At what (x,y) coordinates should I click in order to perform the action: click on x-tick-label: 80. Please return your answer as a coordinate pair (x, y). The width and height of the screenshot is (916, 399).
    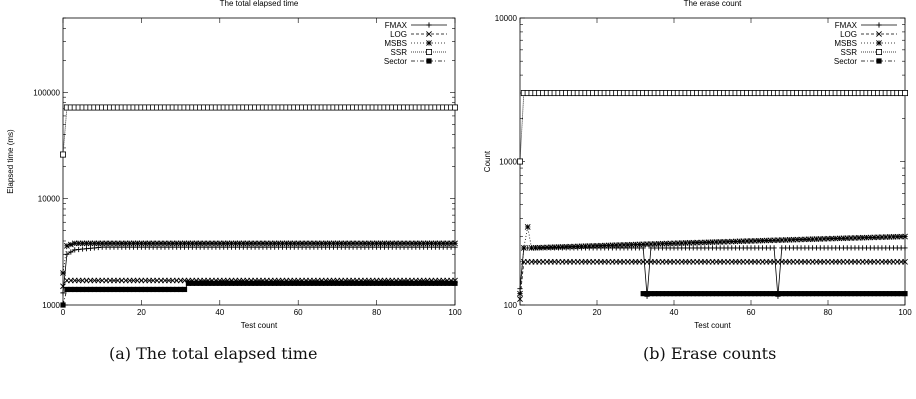
    Looking at the image, I should click on (376, 312).